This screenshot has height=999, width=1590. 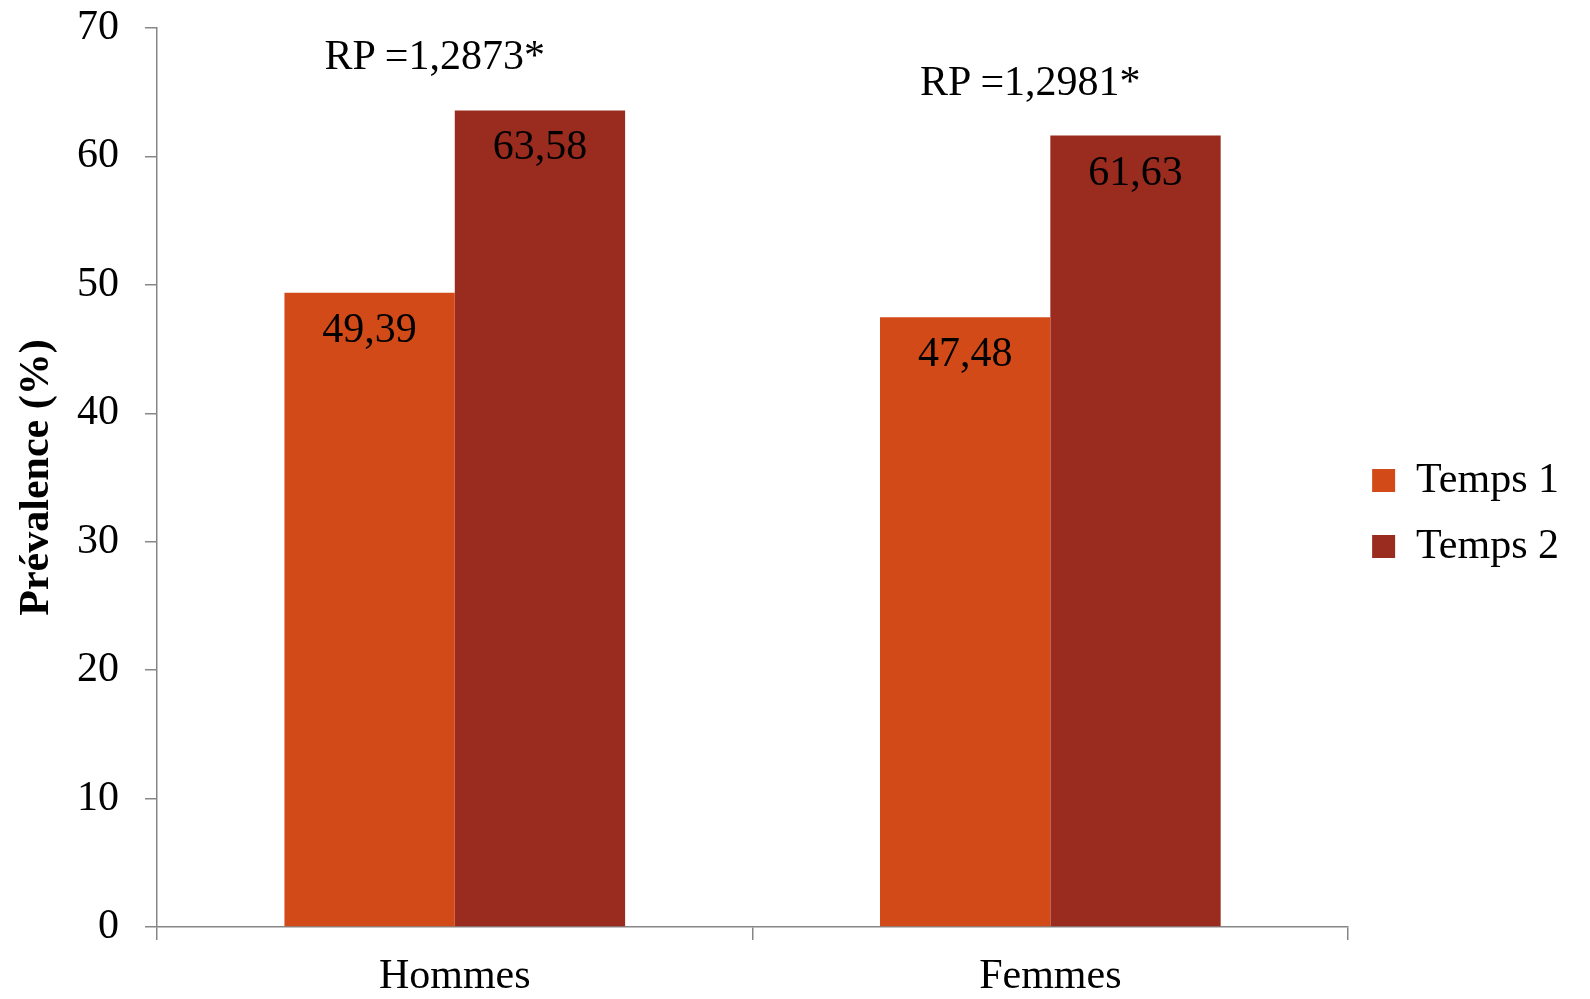 I want to click on annotation: RP =1,2981*, so click(x=1030, y=80).